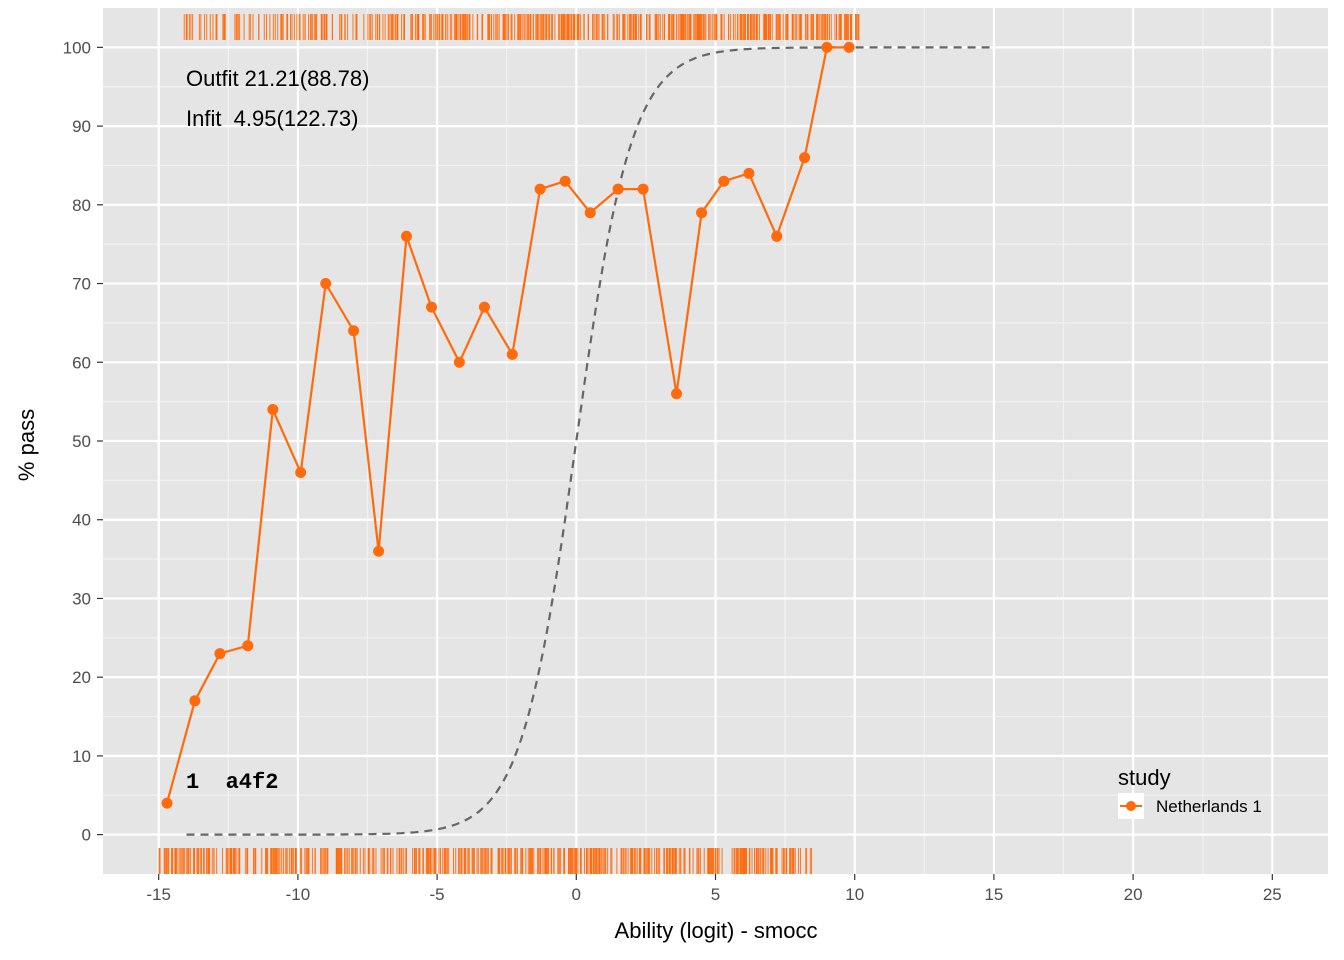 The width and height of the screenshot is (1344, 960). Describe the element at coordinates (1272, 894) in the screenshot. I see `x-tick-label: 25` at that location.